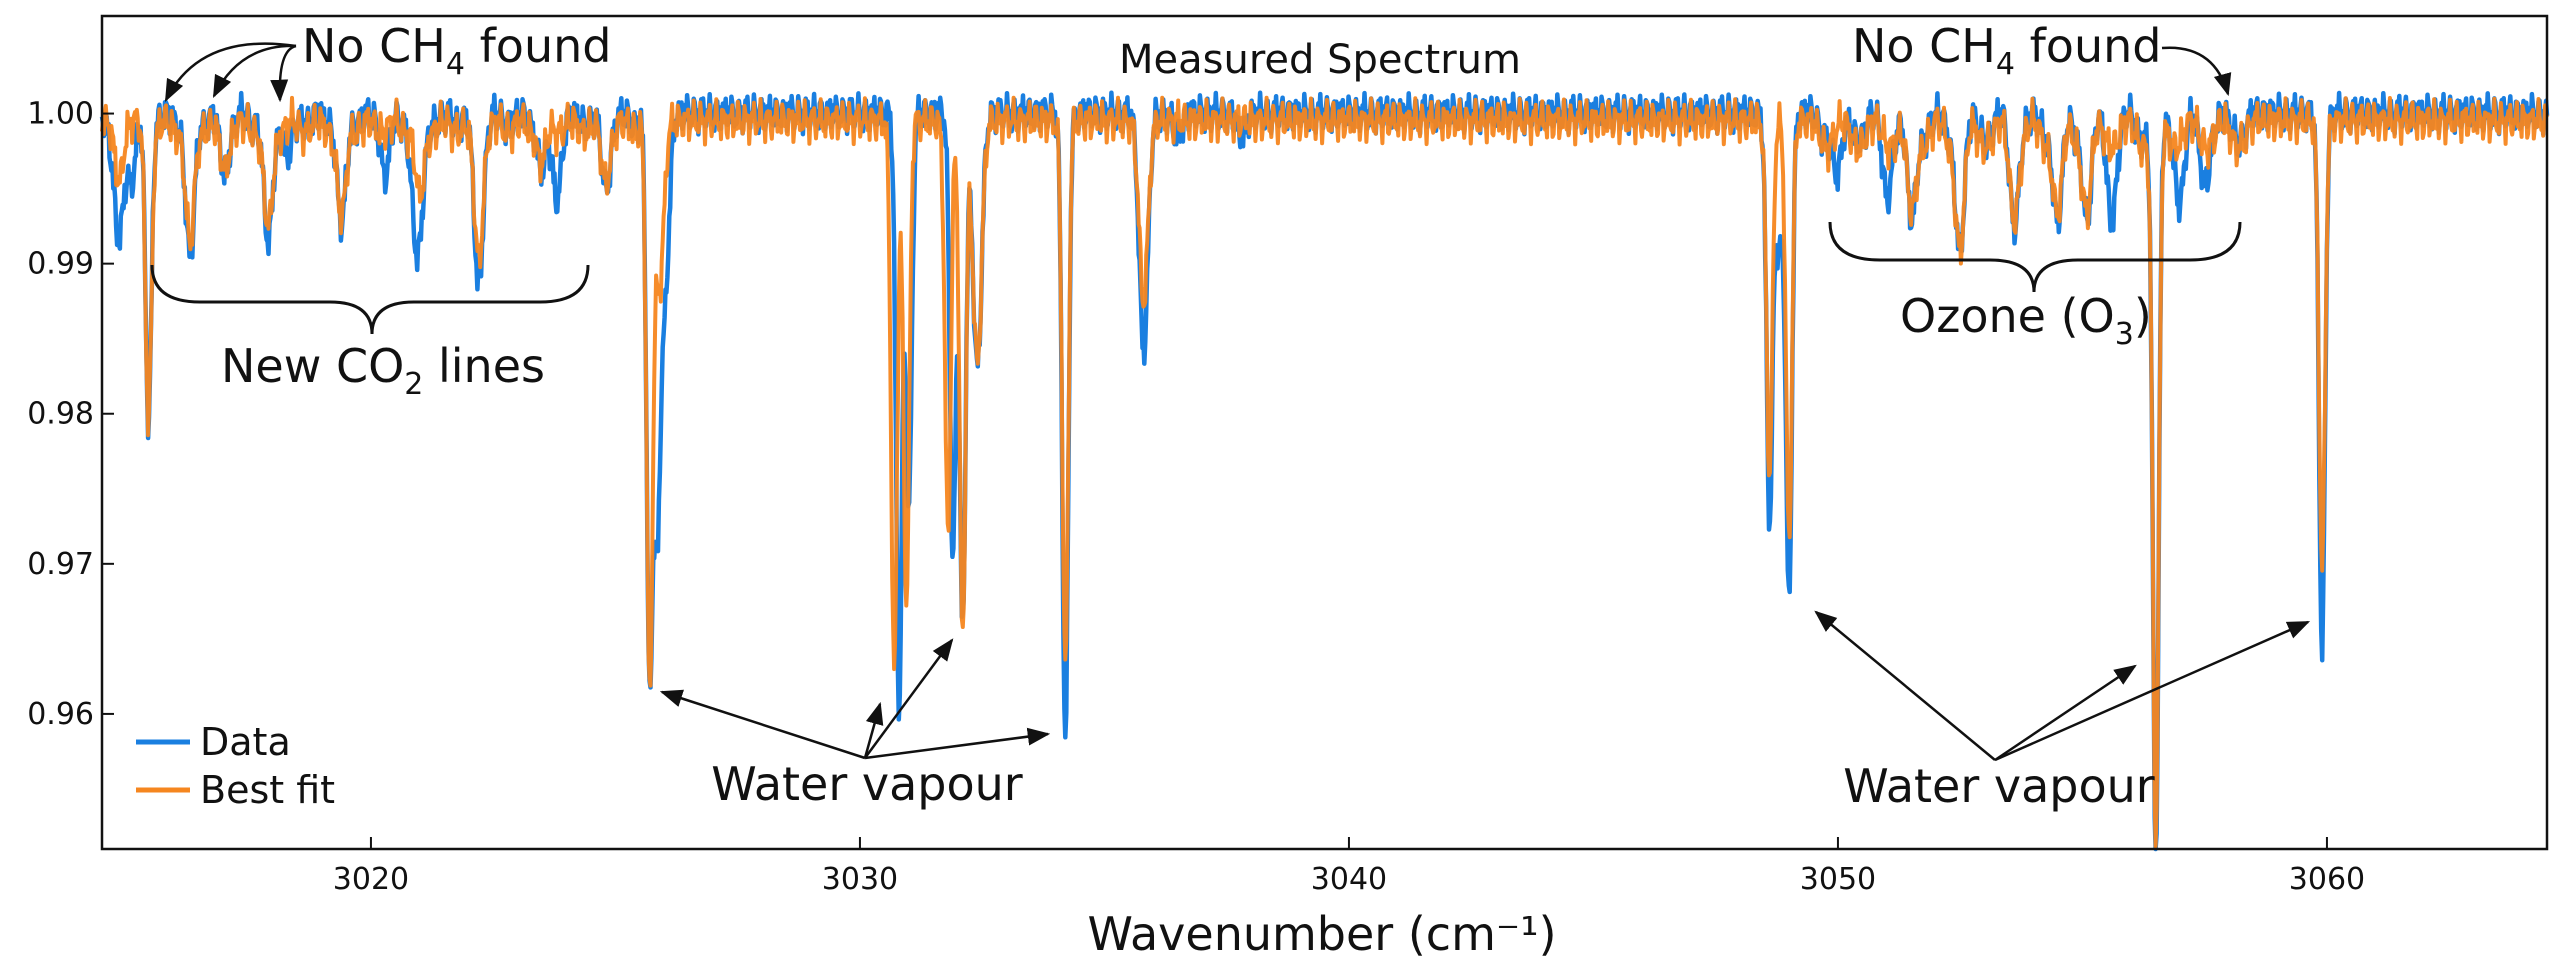  Describe the element at coordinates (60, 414) in the screenshot. I see `y-tick-label: 0.98` at that location.